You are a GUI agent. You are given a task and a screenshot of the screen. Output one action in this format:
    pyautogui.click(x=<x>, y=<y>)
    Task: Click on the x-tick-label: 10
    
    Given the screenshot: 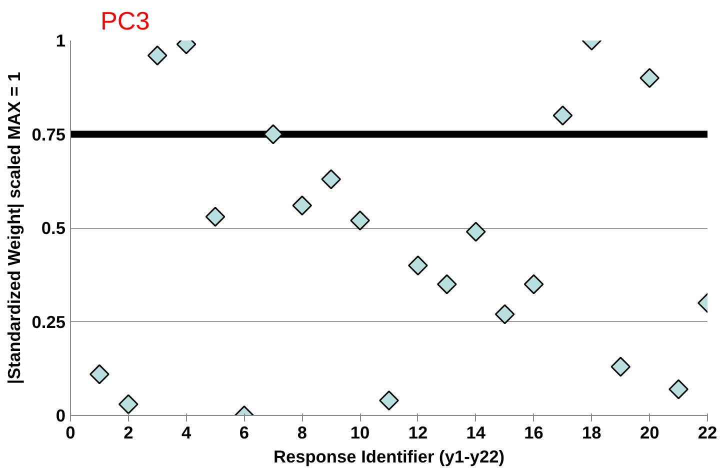 What is the action you would take?
    pyautogui.click(x=360, y=432)
    